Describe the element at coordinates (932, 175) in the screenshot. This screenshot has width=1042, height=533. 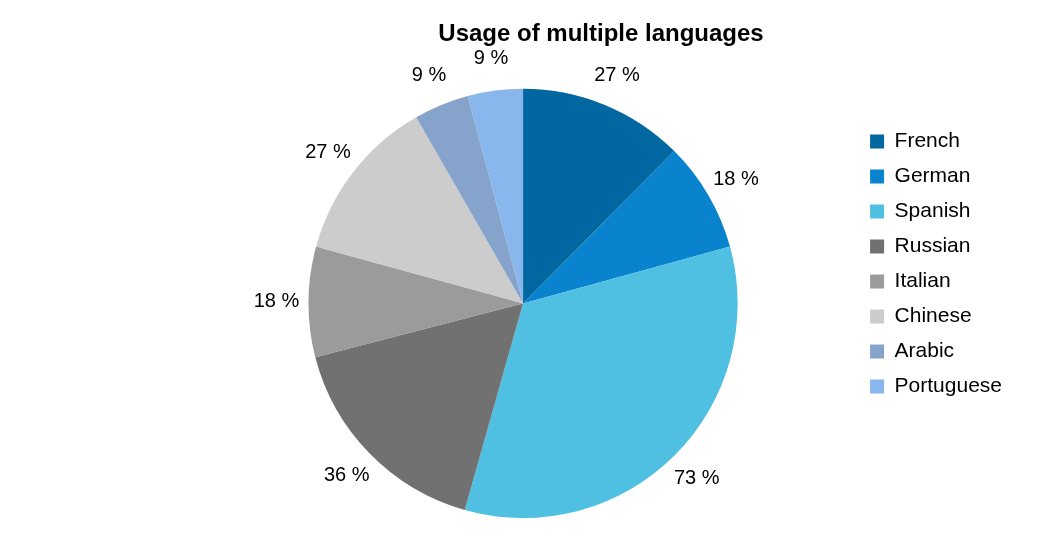
I see `legend-label: German` at that location.